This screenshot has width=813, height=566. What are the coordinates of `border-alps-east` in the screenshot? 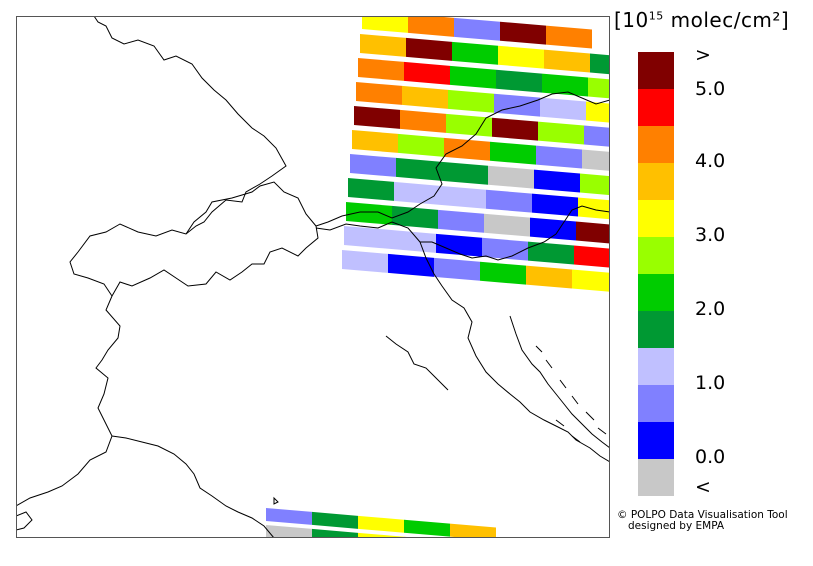 It's located at (462, 159).